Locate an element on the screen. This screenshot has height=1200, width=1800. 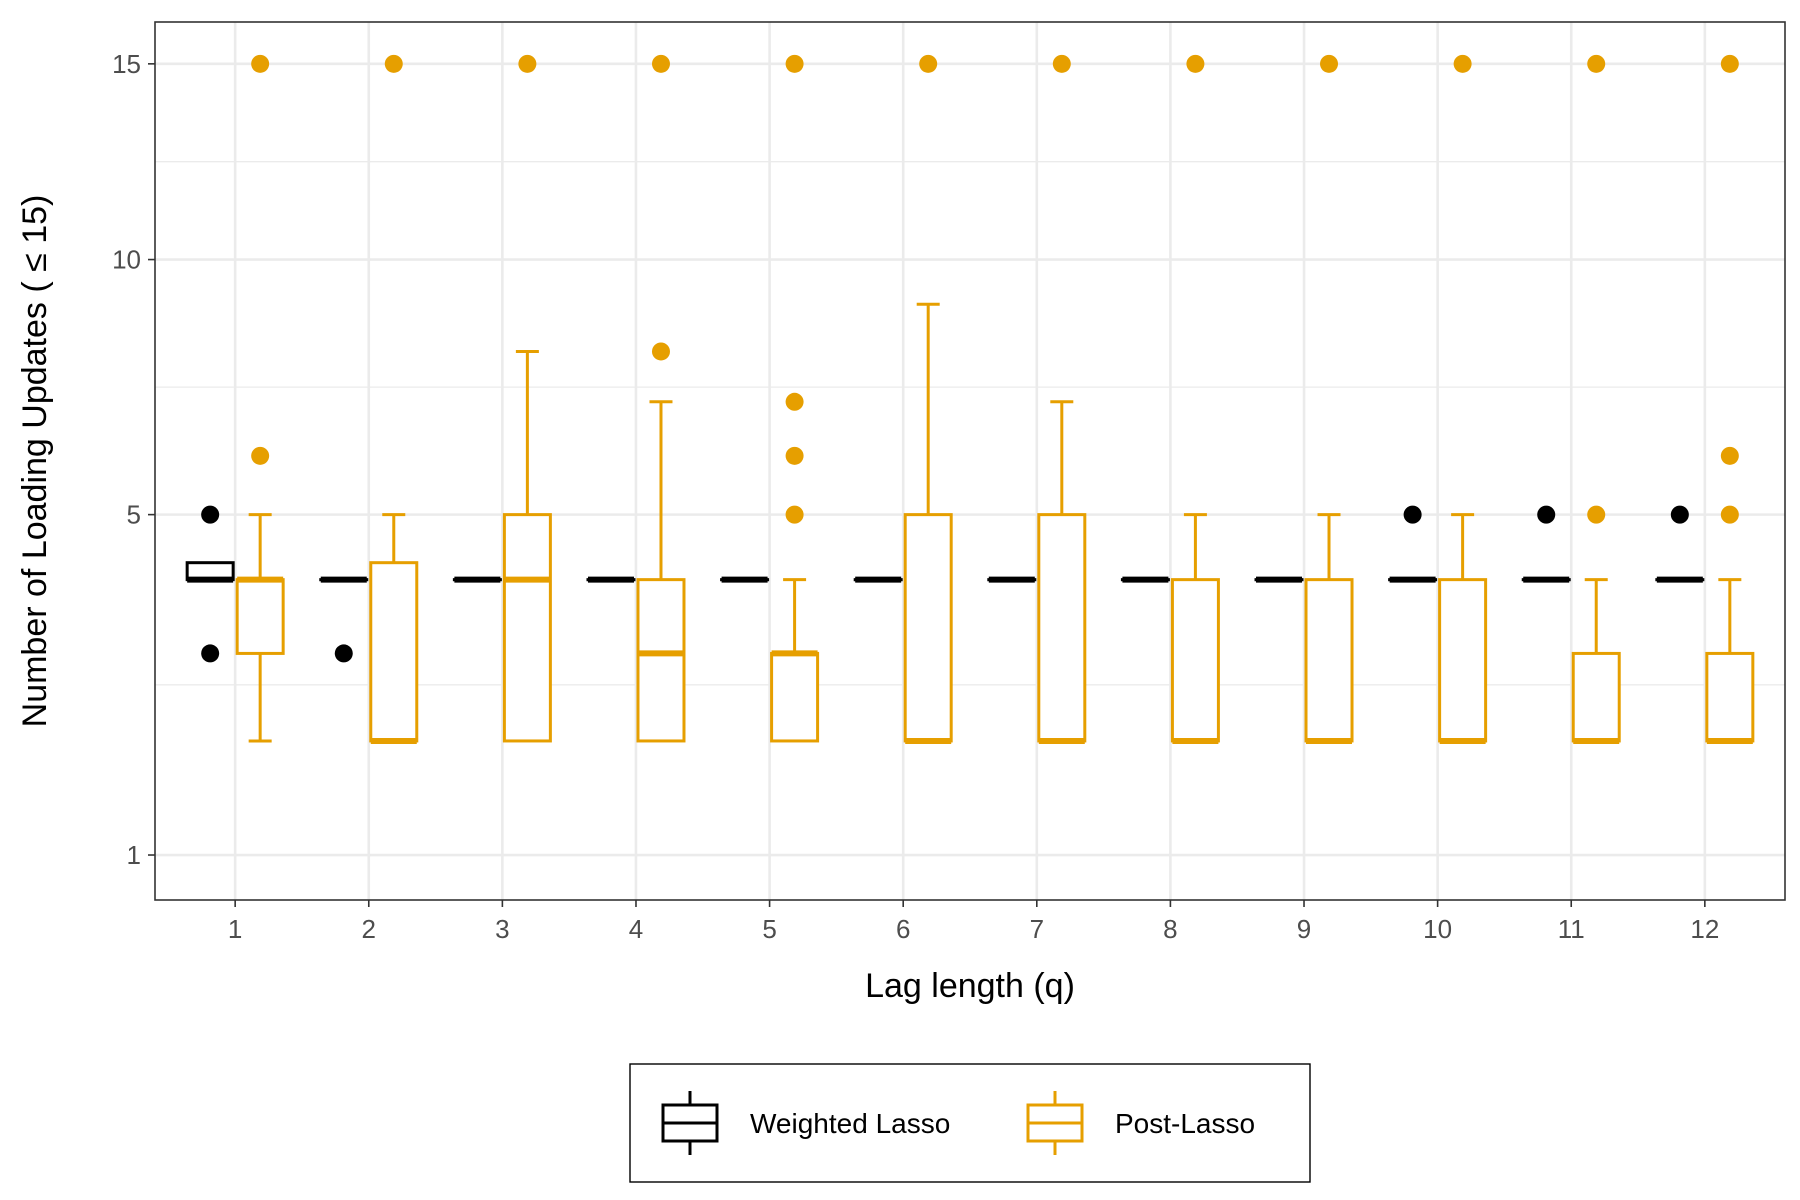
x-tick-label: 7 is located at coordinates (1037, 929).